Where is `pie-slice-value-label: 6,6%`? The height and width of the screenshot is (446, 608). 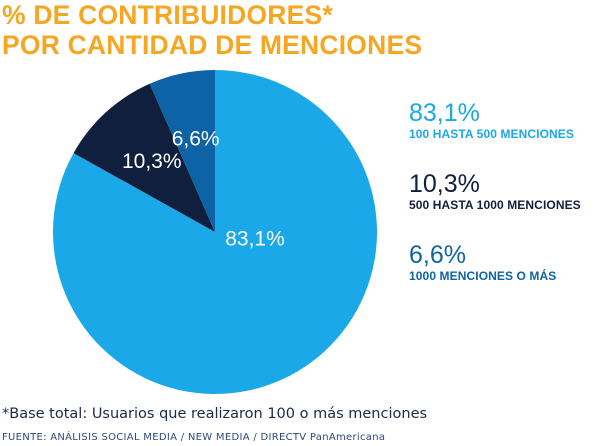
pie-slice-value-label: 6,6% is located at coordinates (196, 139).